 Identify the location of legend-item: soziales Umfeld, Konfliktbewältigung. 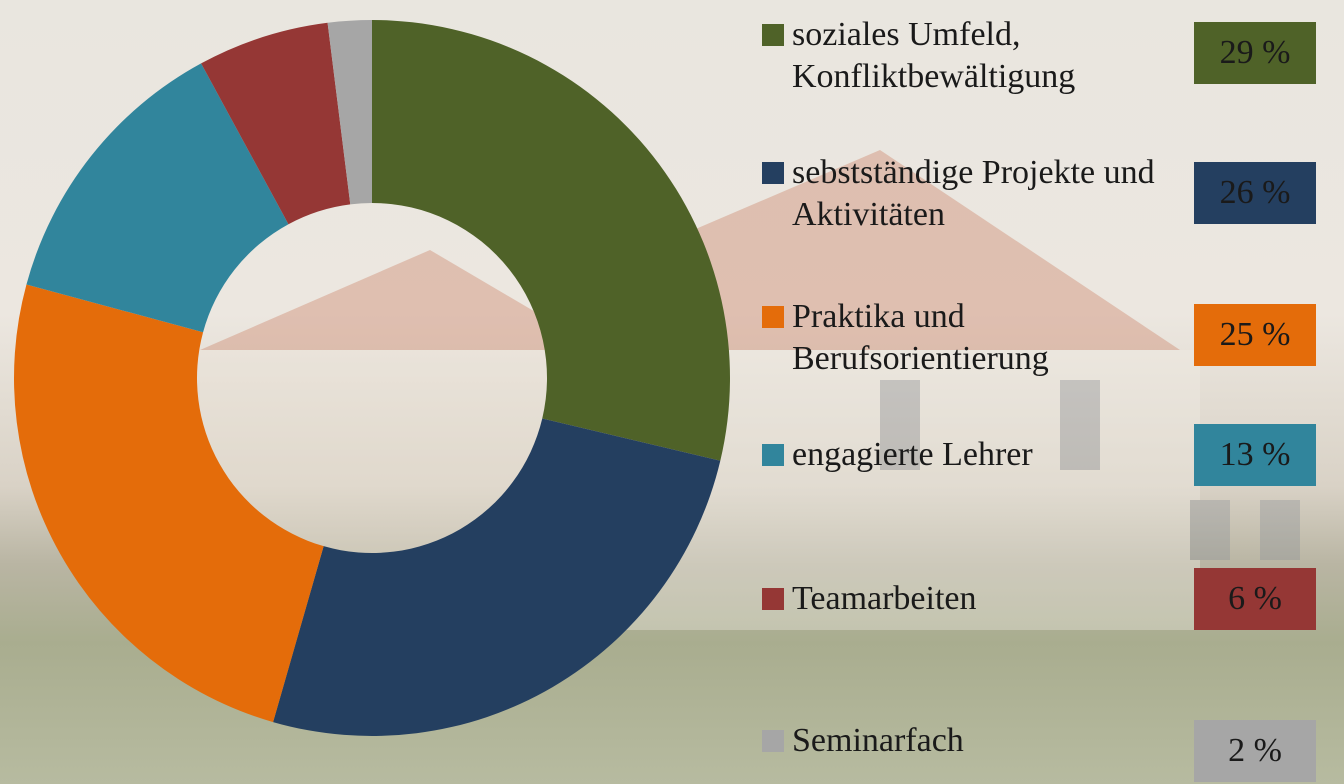
(972, 56).